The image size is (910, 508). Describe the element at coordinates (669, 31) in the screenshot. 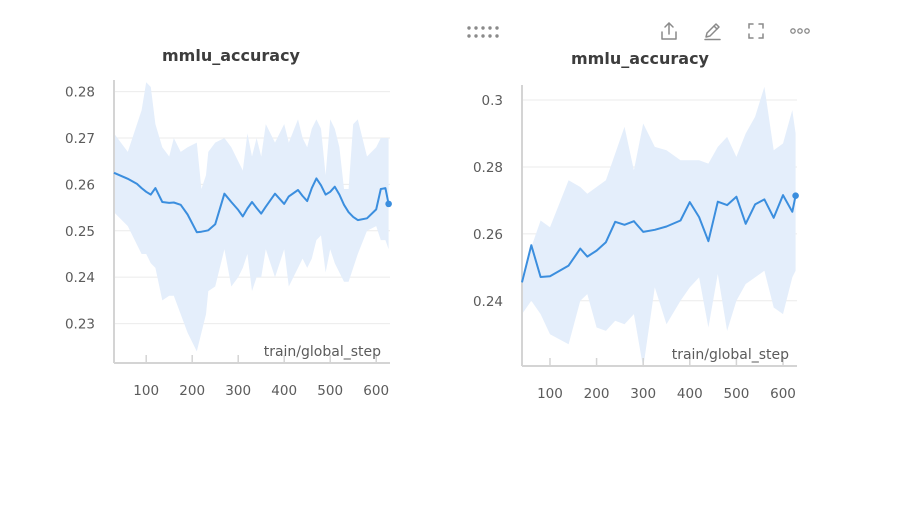

I see `share-icon` at that location.